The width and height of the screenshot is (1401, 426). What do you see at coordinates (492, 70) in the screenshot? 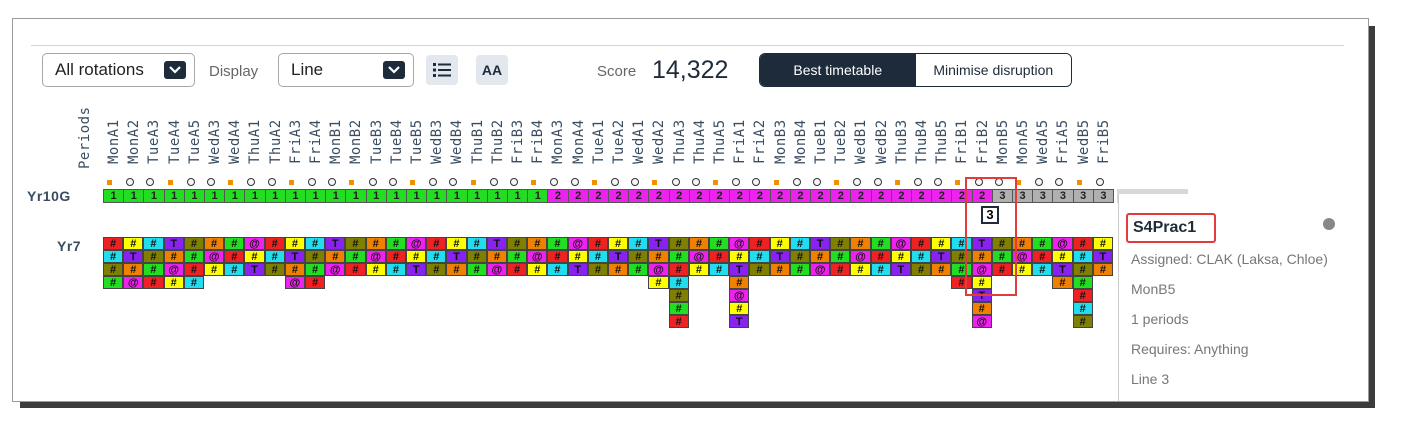
I see `font-size-icon: AA` at bounding box center [492, 70].